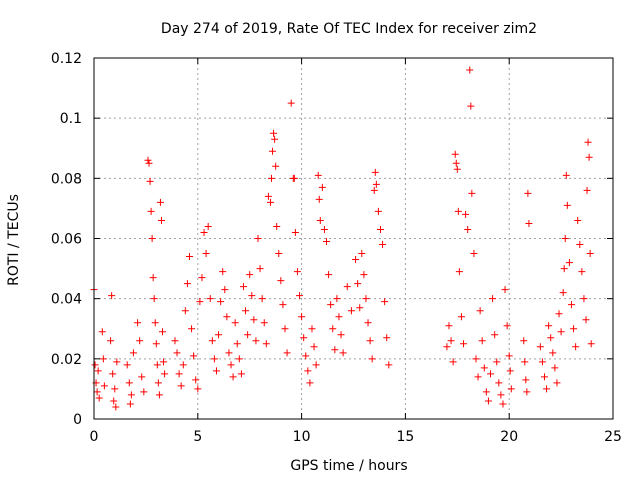  Describe the element at coordinates (197, 437) in the screenshot. I see `x-tick-label: 5` at that location.